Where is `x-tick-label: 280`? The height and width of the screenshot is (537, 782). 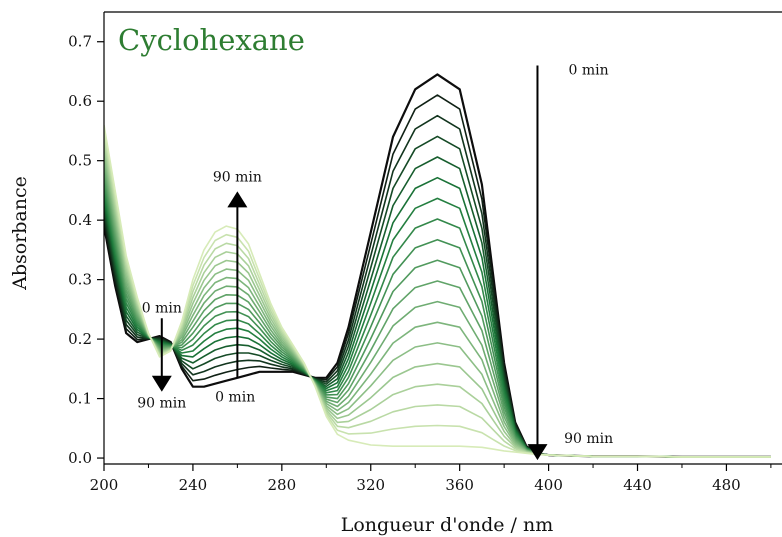 x-tick-label: 280 is located at coordinates (282, 485).